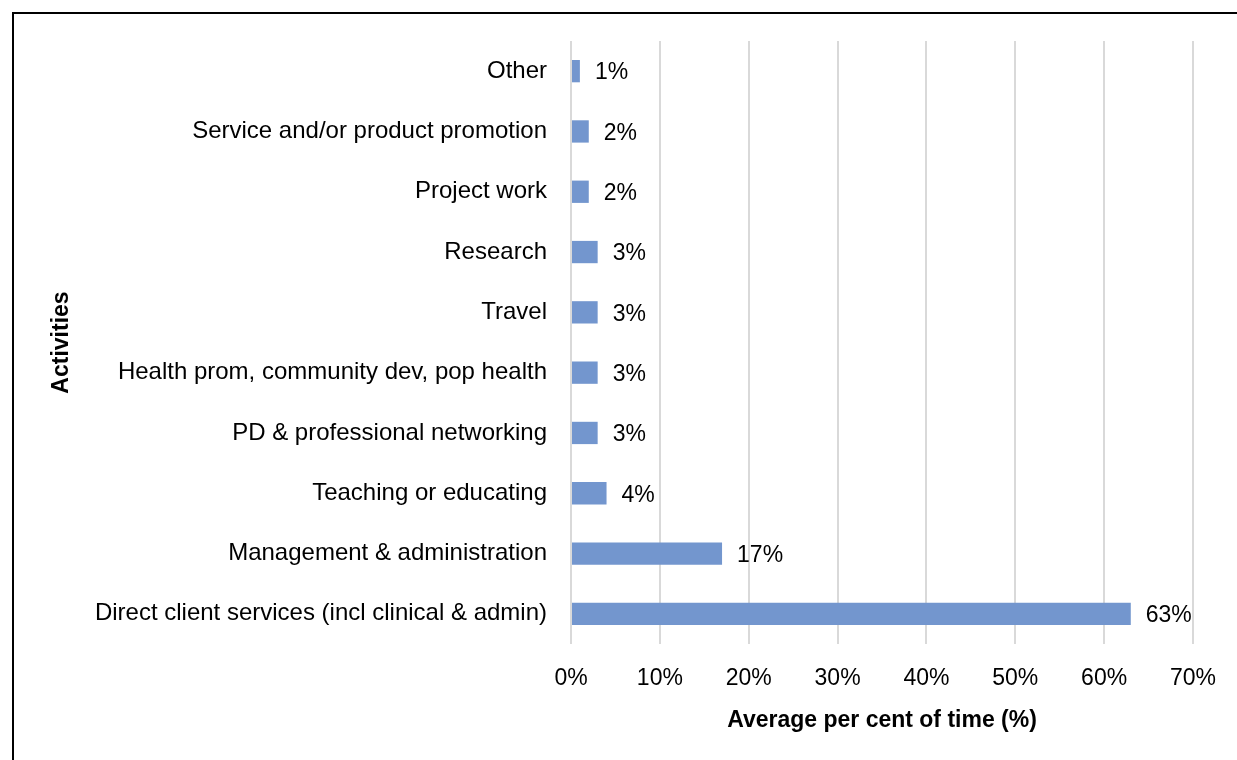  Describe the element at coordinates (516, 69) in the screenshot. I see `y-tick-label: Other` at that location.